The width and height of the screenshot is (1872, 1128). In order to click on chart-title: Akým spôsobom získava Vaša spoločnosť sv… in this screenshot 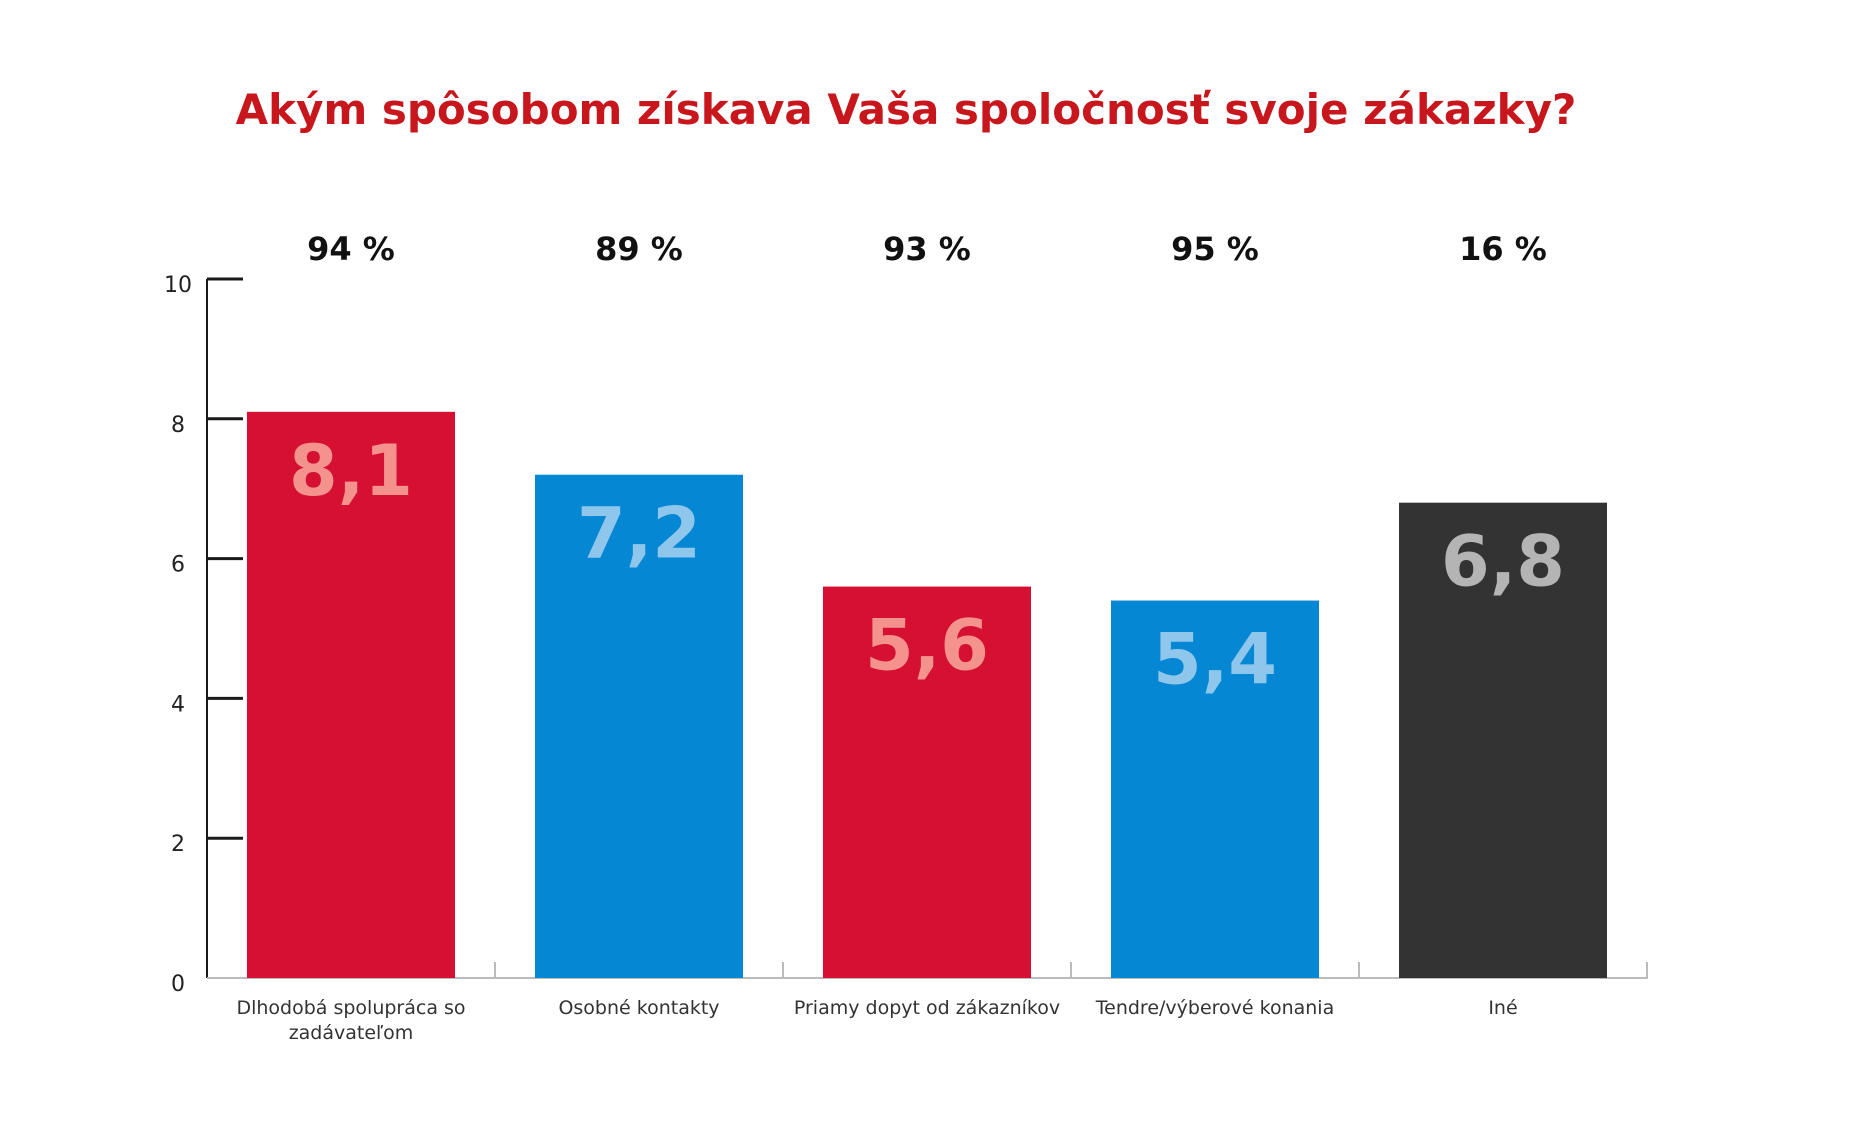, I will do `click(906, 109)`.